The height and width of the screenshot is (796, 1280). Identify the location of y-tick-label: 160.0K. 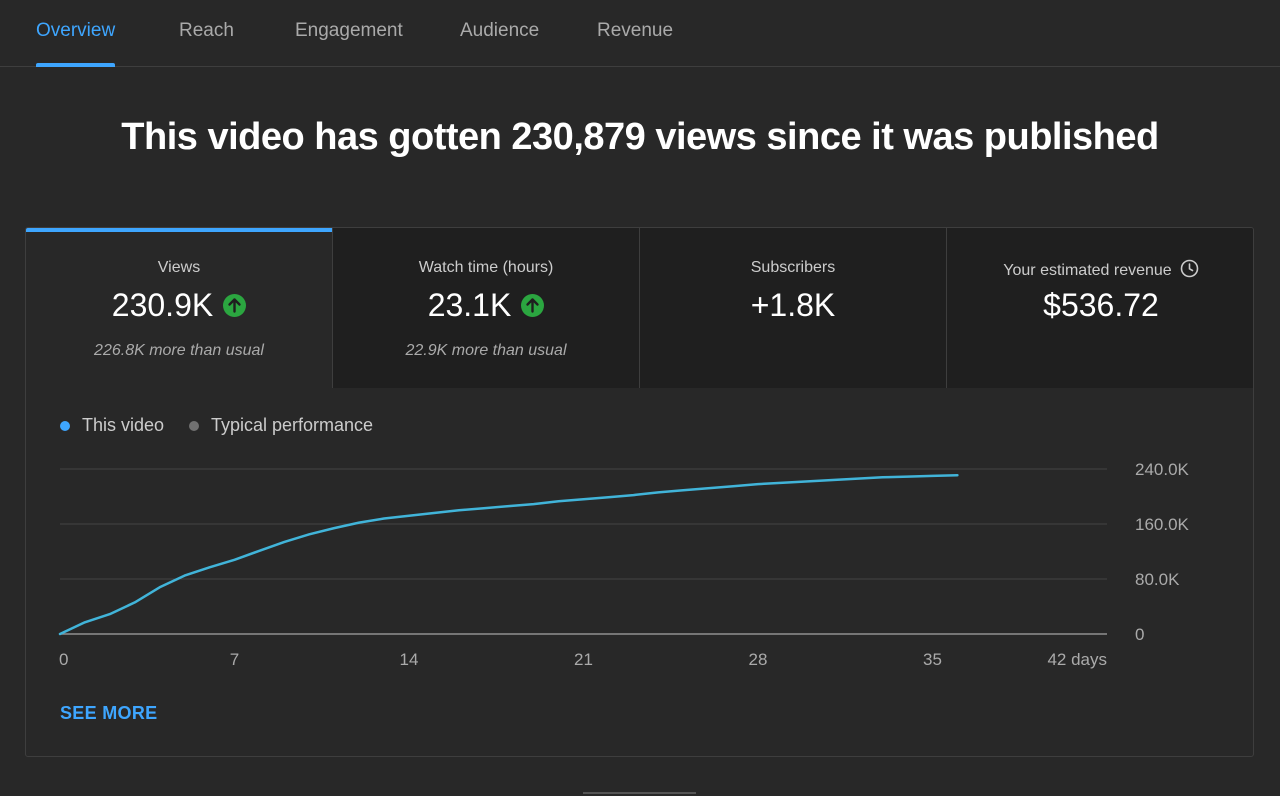
(1162, 524).